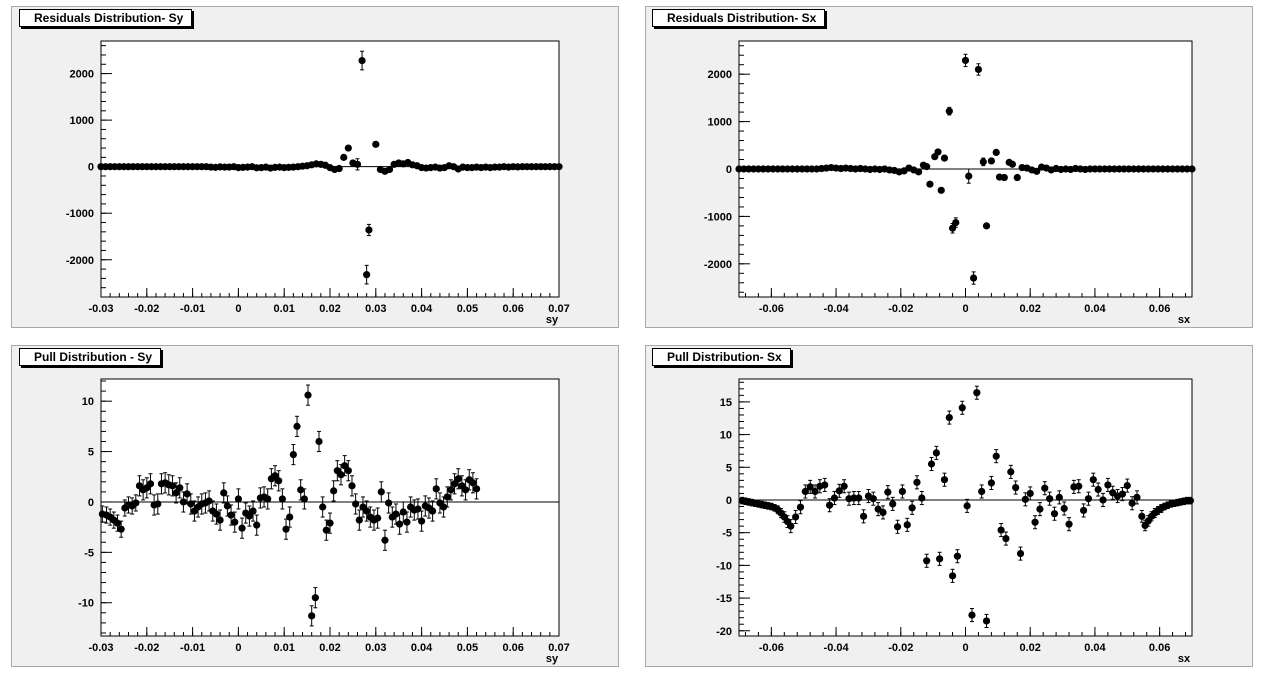 This screenshot has height=677, width=1266. What do you see at coordinates (837, 309) in the screenshot?
I see `x-tick-label: -0.04` at bounding box center [837, 309].